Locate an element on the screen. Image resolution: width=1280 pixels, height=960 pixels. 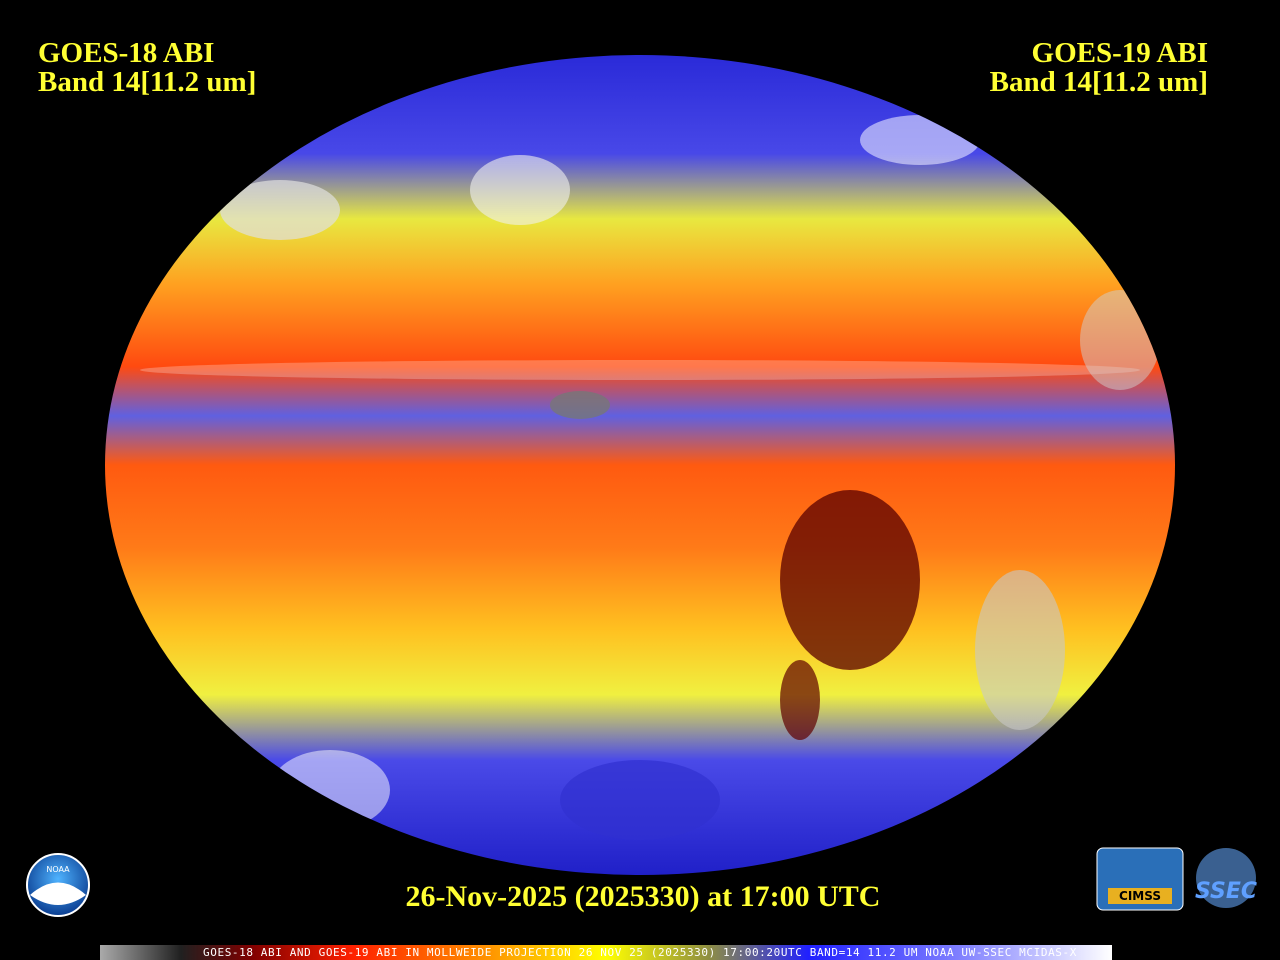
ssec-label: SSEC is located at coordinates (1226, 891).